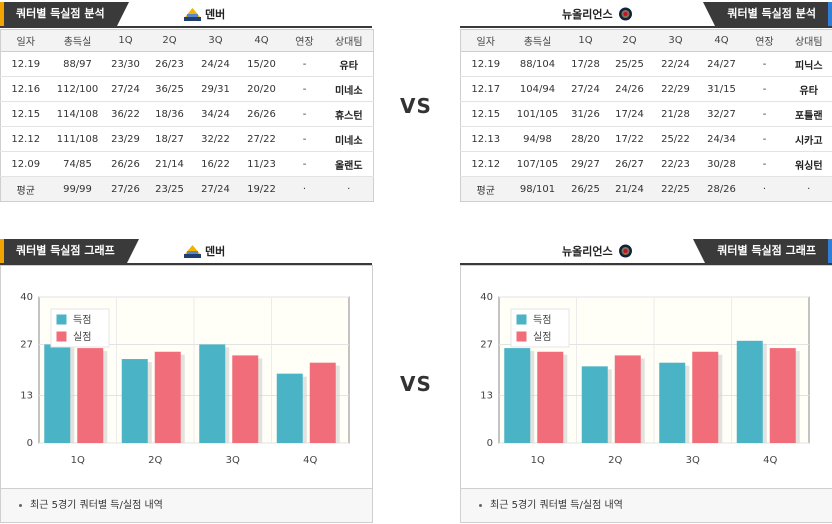 The image size is (832, 524). I want to click on x-tick-label: 2Q, so click(615, 460).